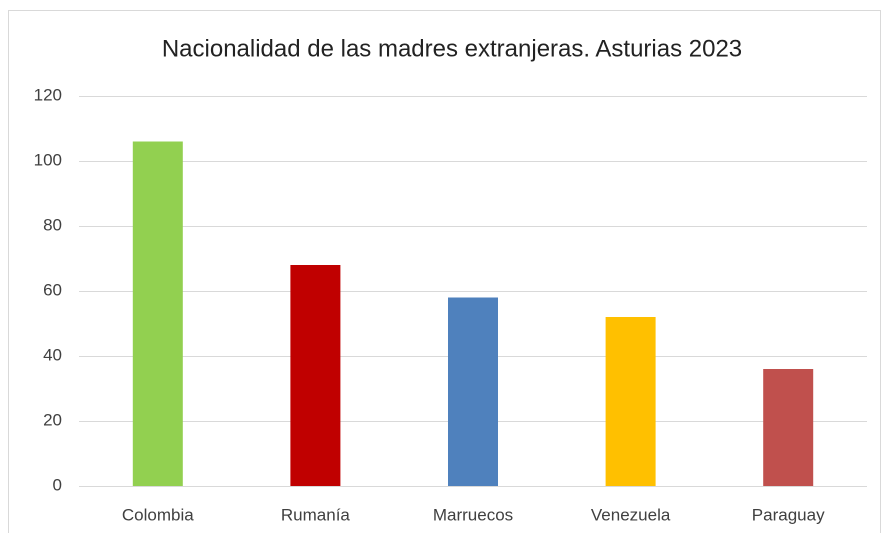 This screenshot has width=882, height=533. What do you see at coordinates (52, 354) in the screenshot?
I see `y-tick-label: 40` at bounding box center [52, 354].